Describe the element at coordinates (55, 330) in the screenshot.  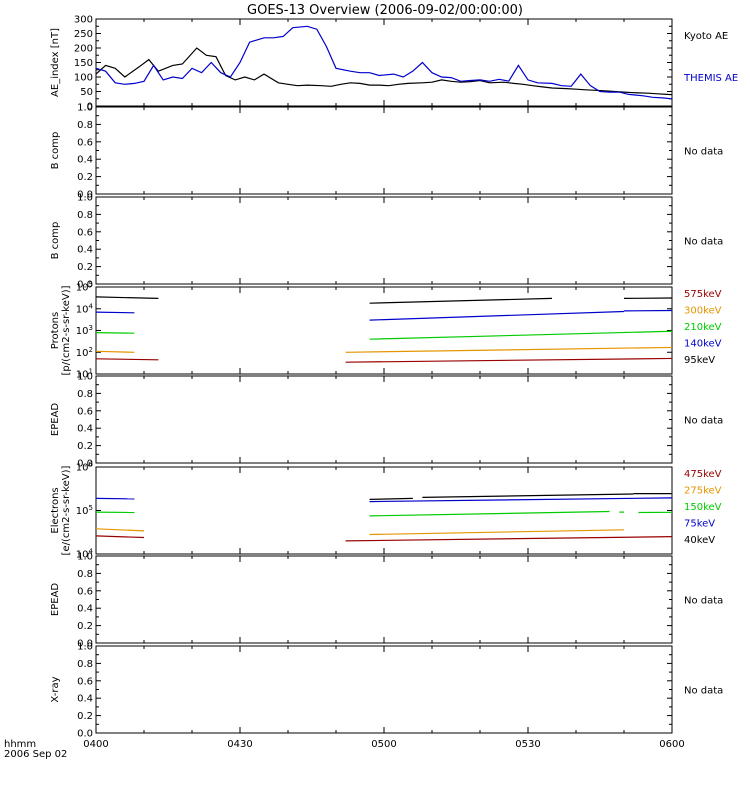
I see `y-axis-label: Protons` at that location.